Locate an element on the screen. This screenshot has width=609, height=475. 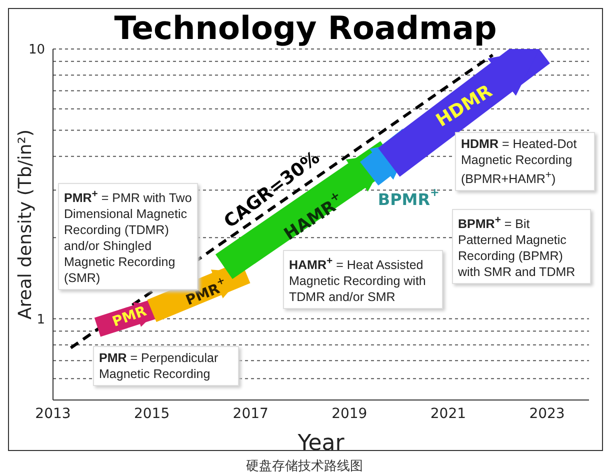
y-axis-title: Areal density (Tb/in²) is located at coordinates (25, 224).